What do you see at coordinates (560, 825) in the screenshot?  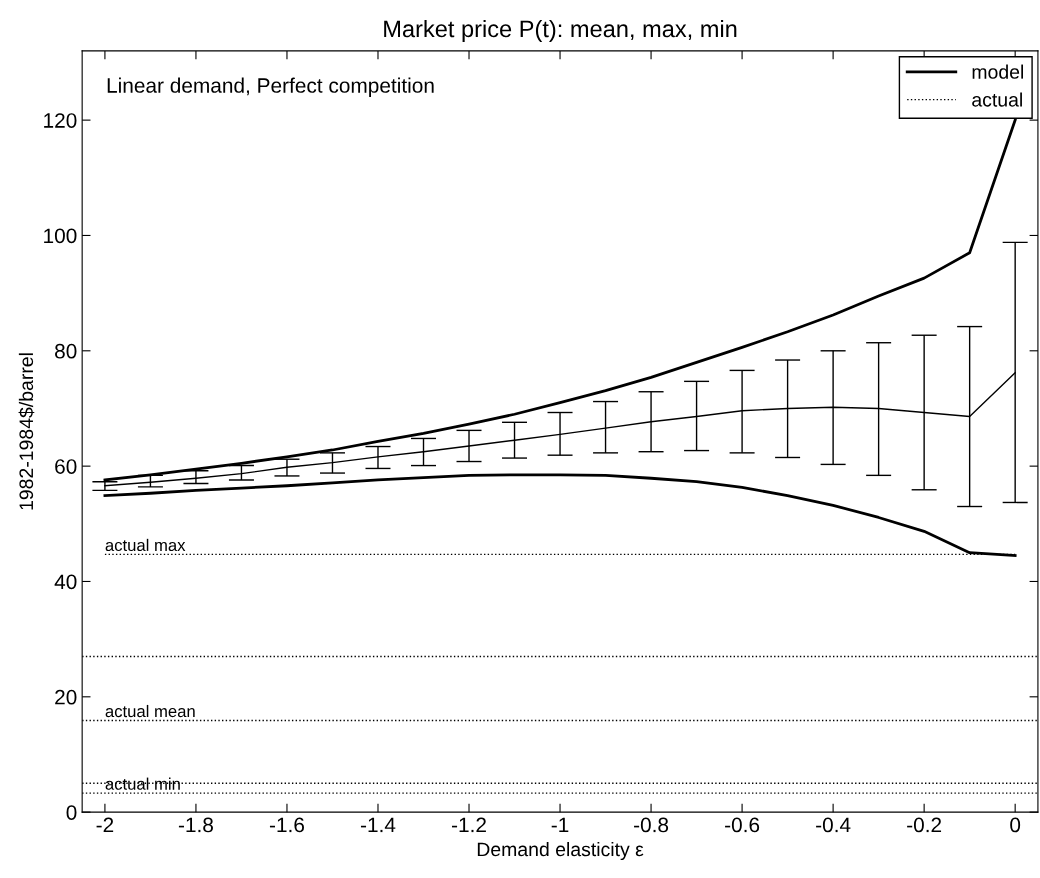 I see `x-tick-label: -1` at bounding box center [560, 825].